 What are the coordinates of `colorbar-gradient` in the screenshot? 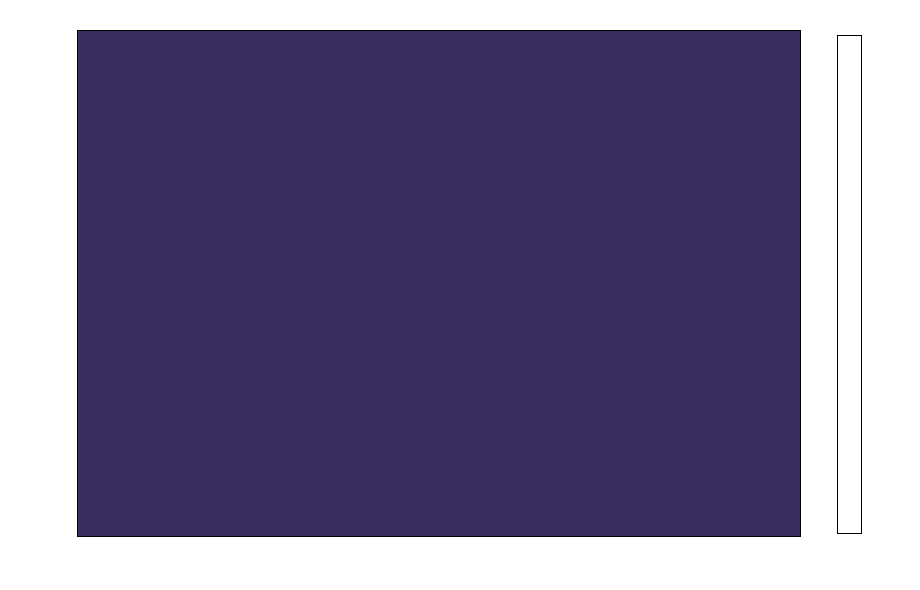 It's located at (849, 284).